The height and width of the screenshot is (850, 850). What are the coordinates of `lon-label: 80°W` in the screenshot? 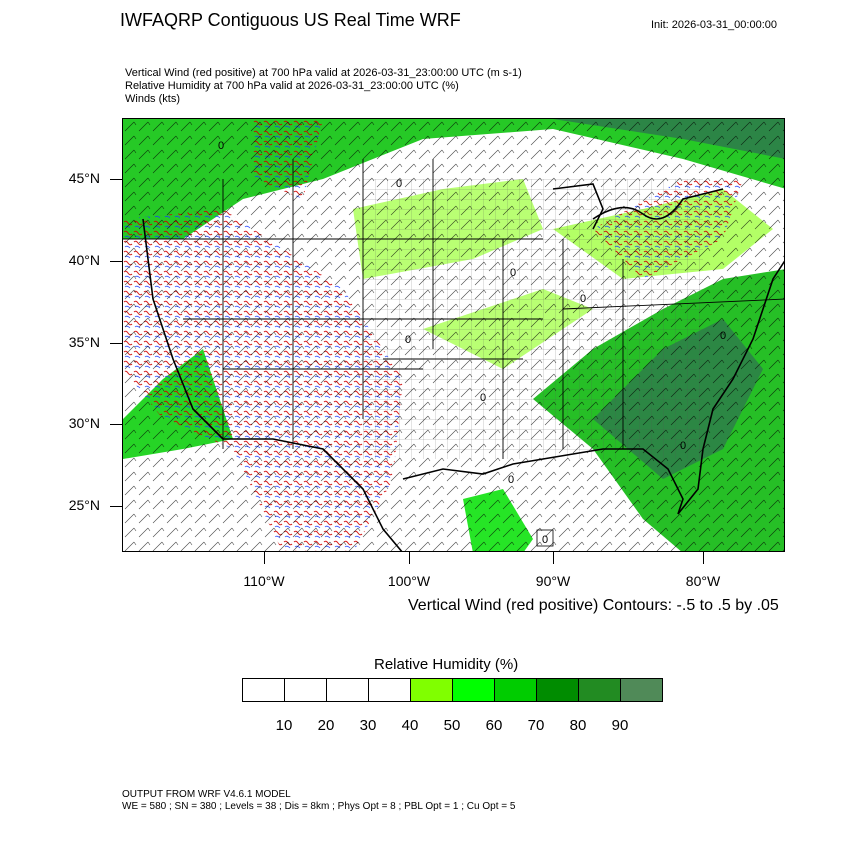 It's located at (703, 581).